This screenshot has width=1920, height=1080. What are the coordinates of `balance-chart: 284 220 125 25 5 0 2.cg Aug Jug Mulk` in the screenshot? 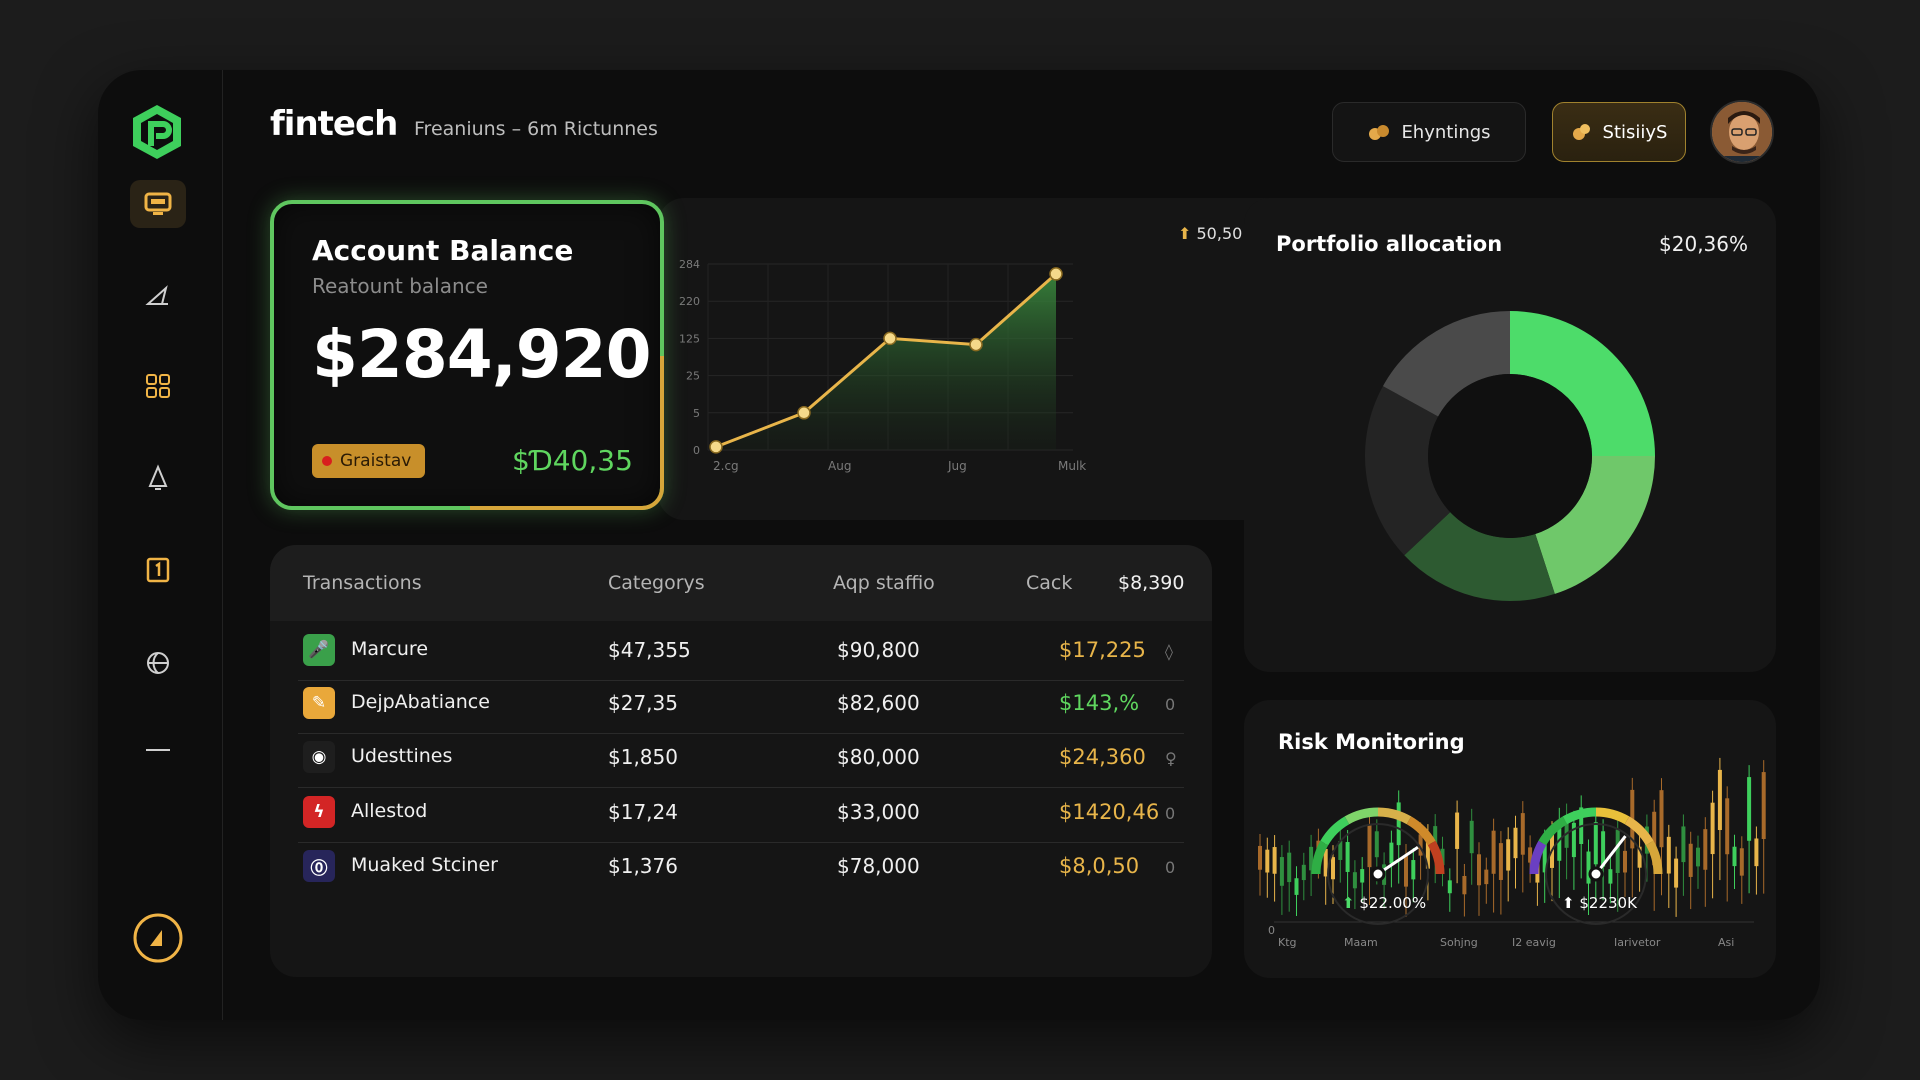 It's located at (882, 365).